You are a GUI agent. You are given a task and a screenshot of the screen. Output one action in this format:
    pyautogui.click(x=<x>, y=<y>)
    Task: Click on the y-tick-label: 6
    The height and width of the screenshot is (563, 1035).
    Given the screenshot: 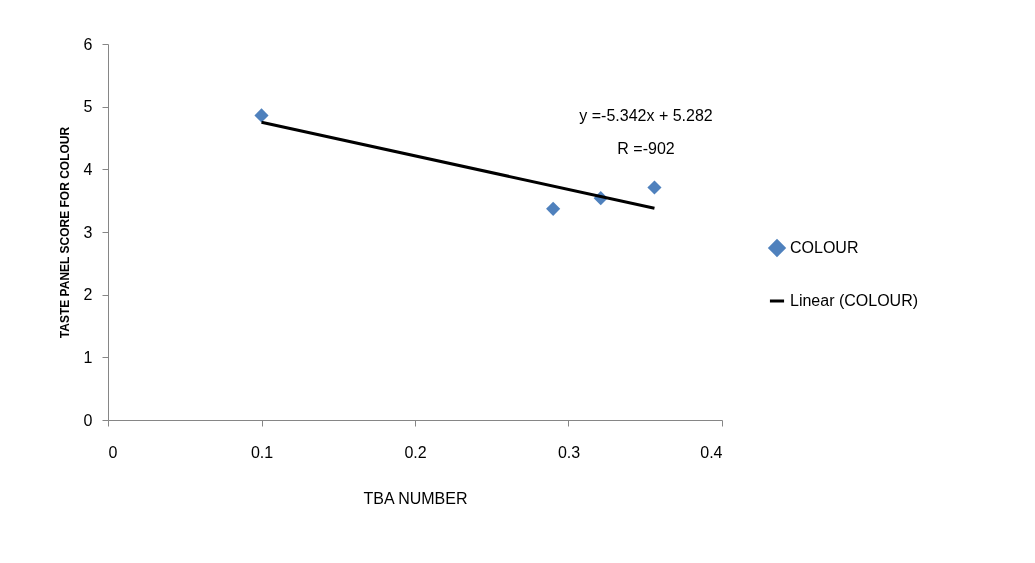 What is the action you would take?
    pyautogui.click(x=88, y=44)
    